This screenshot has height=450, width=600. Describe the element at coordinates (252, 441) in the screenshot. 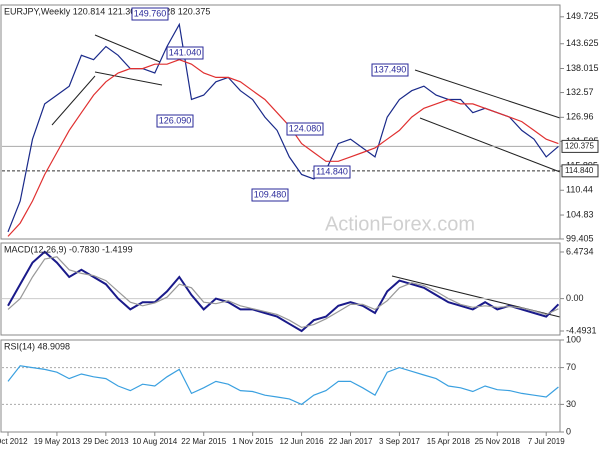

I see `x-tick-label: 1 Nov 2015` at that location.